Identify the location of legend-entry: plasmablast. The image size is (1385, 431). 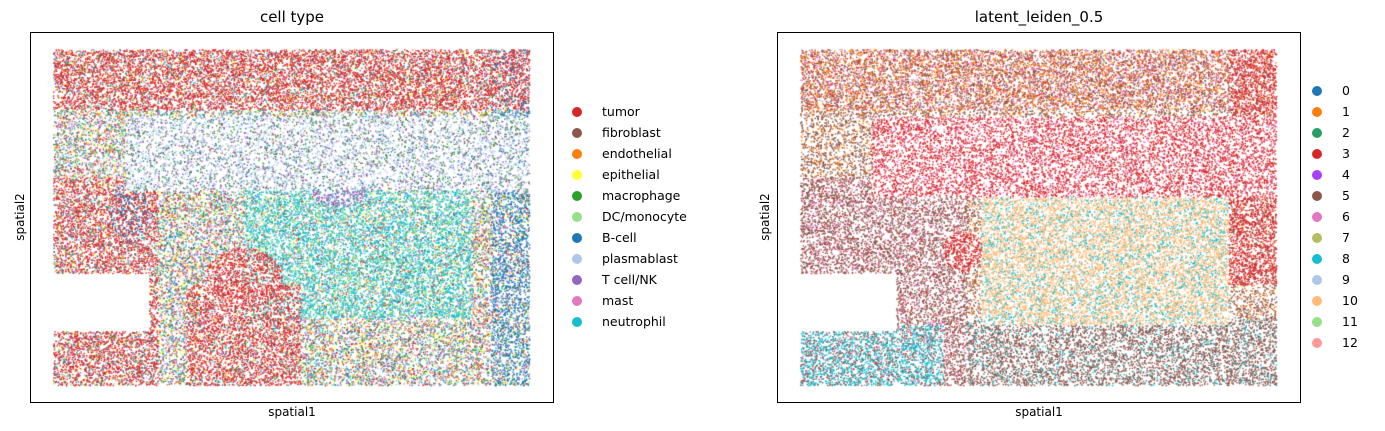
(629, 258).